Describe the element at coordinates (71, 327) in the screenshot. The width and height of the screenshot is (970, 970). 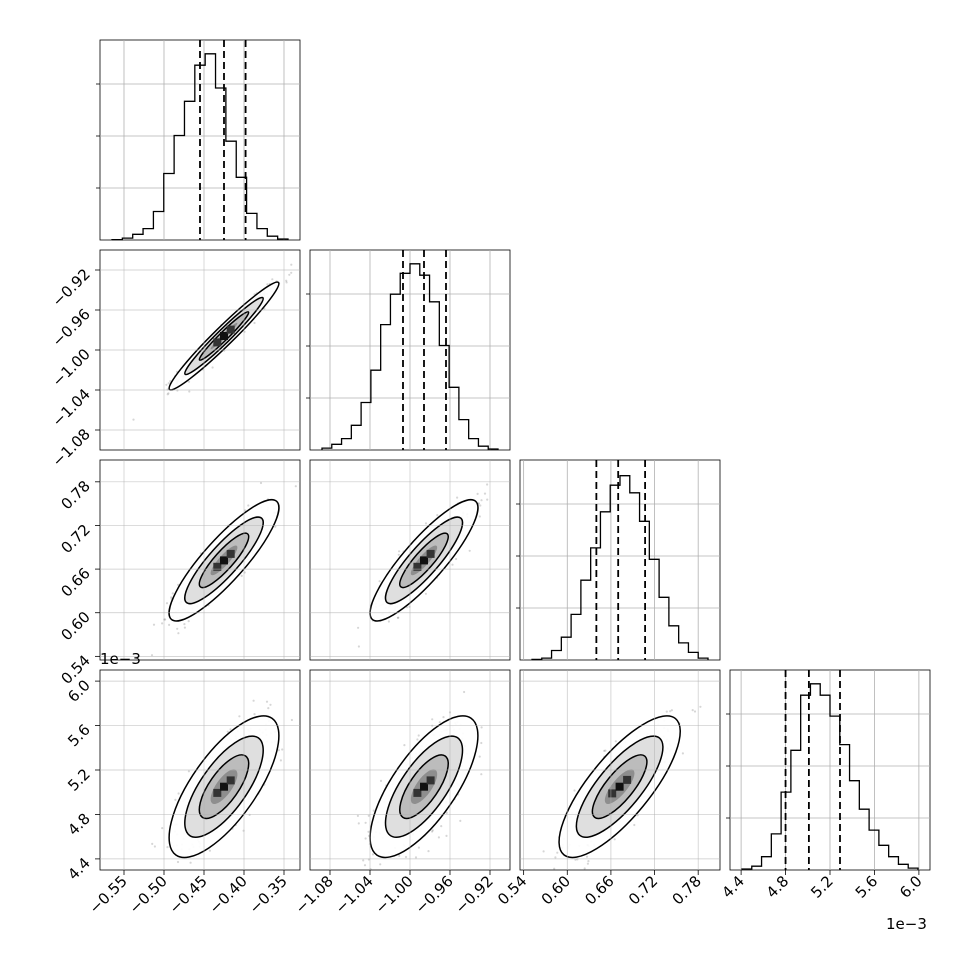
I see `y-tick-label: −0.96` at that location.